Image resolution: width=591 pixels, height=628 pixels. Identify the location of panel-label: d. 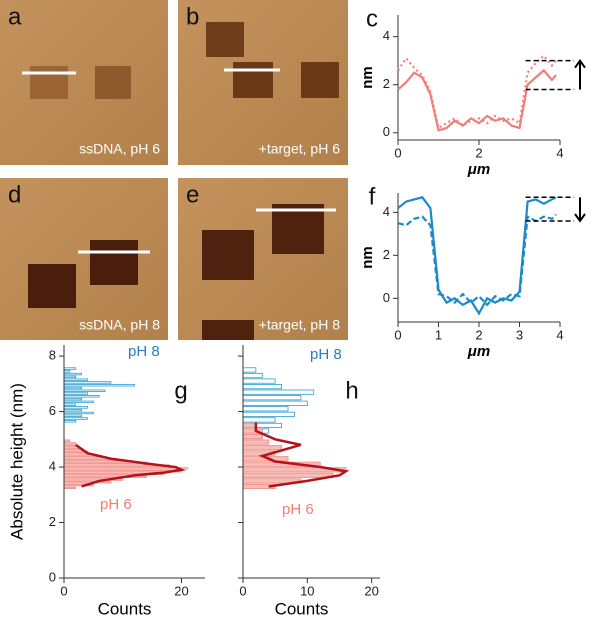
(14, 194).